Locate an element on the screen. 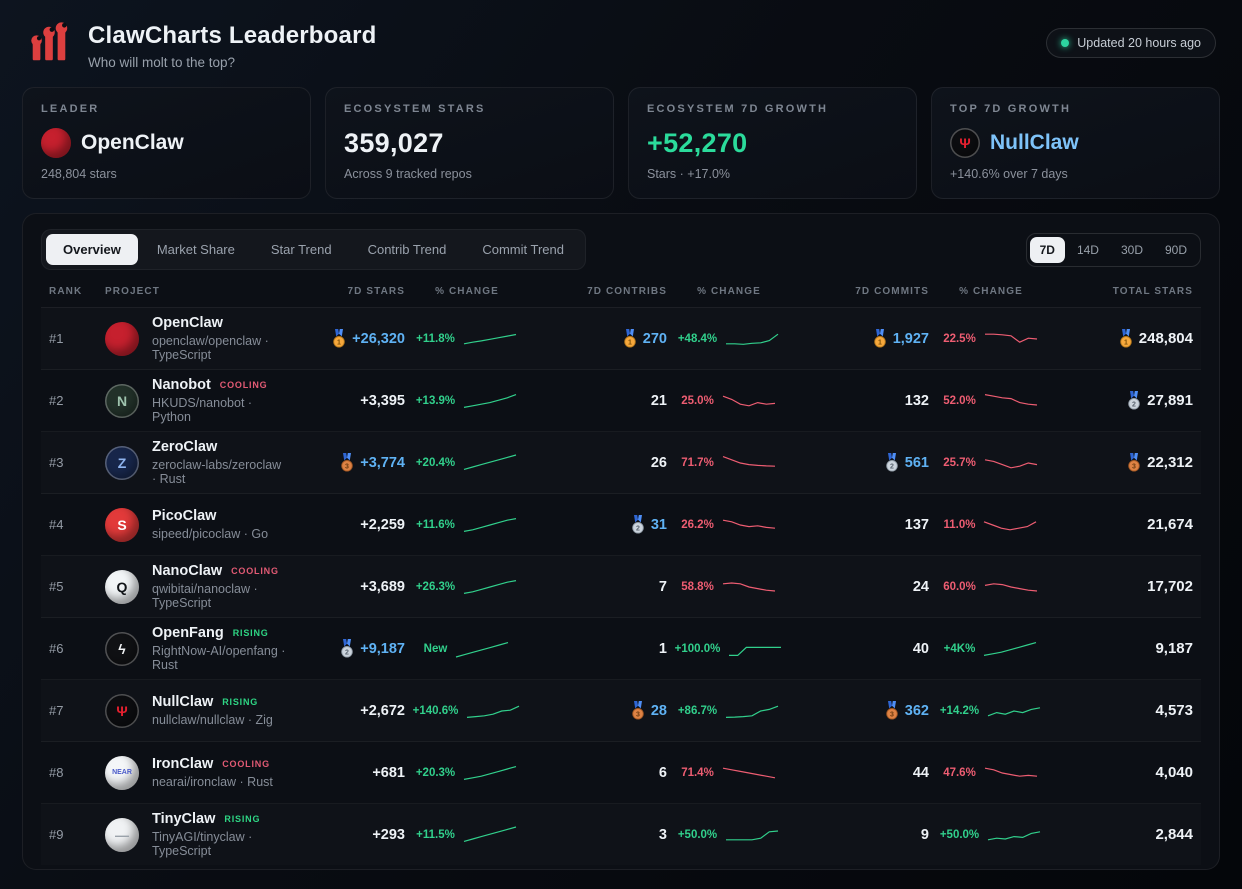 The image size is (1242, 889). project-name: TinyClaw is located at coordinates (184, 819).